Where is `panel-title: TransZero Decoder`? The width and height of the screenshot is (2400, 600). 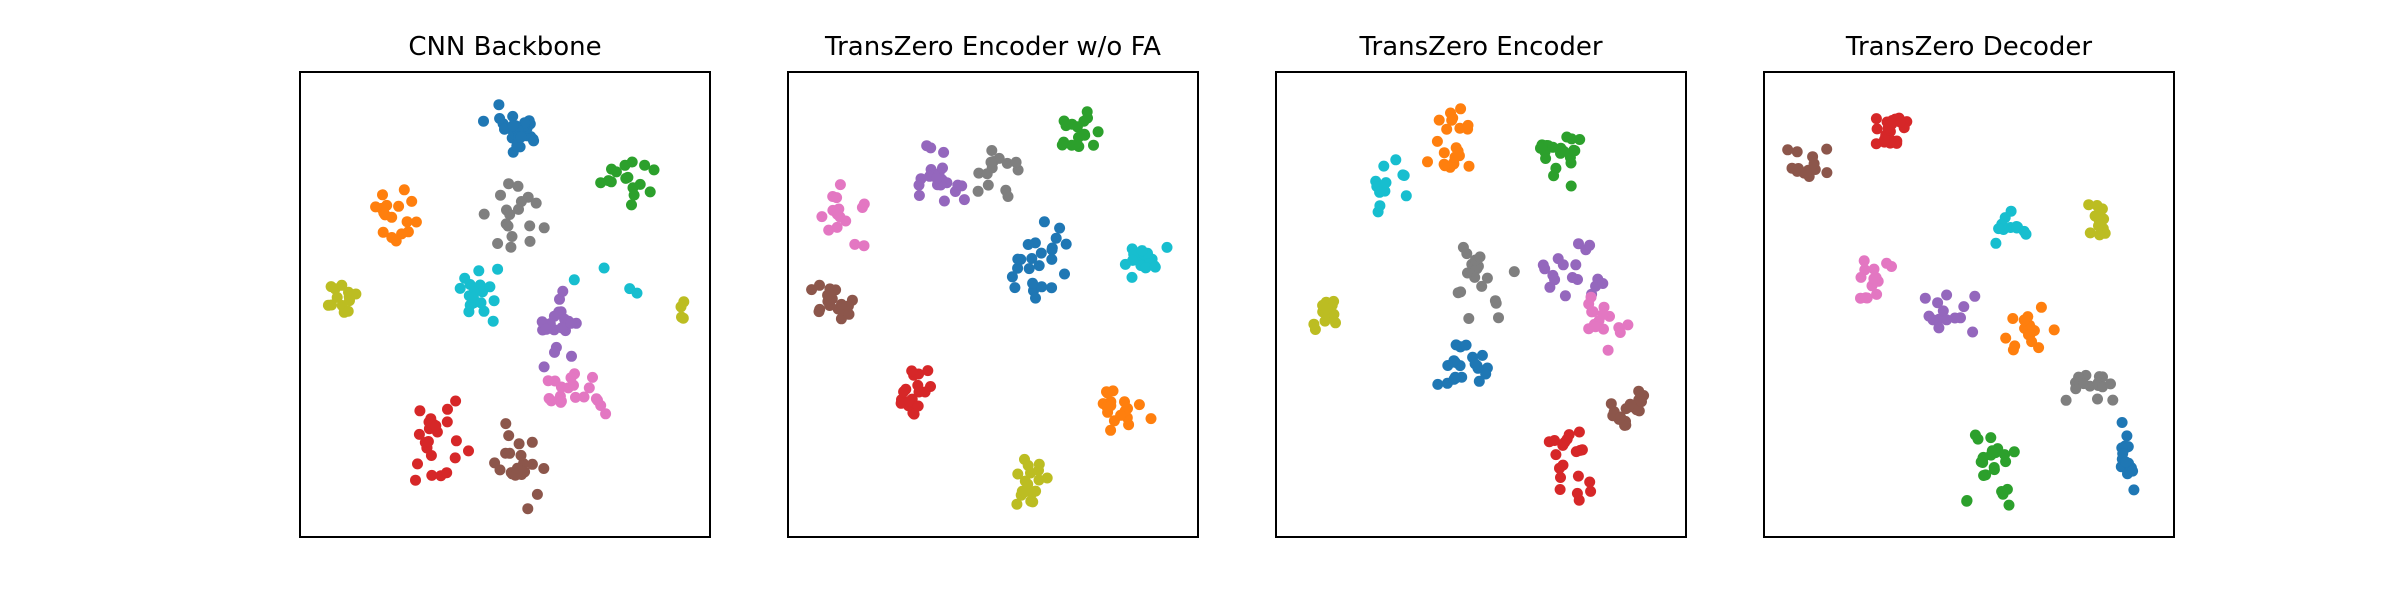 panel-title: TransZero Decoder is located at coordinates (1969, 47).